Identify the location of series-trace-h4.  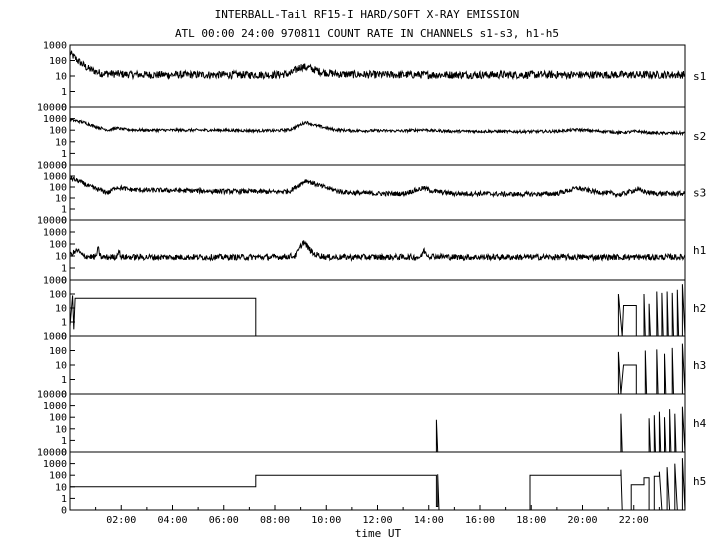
(378, 429).